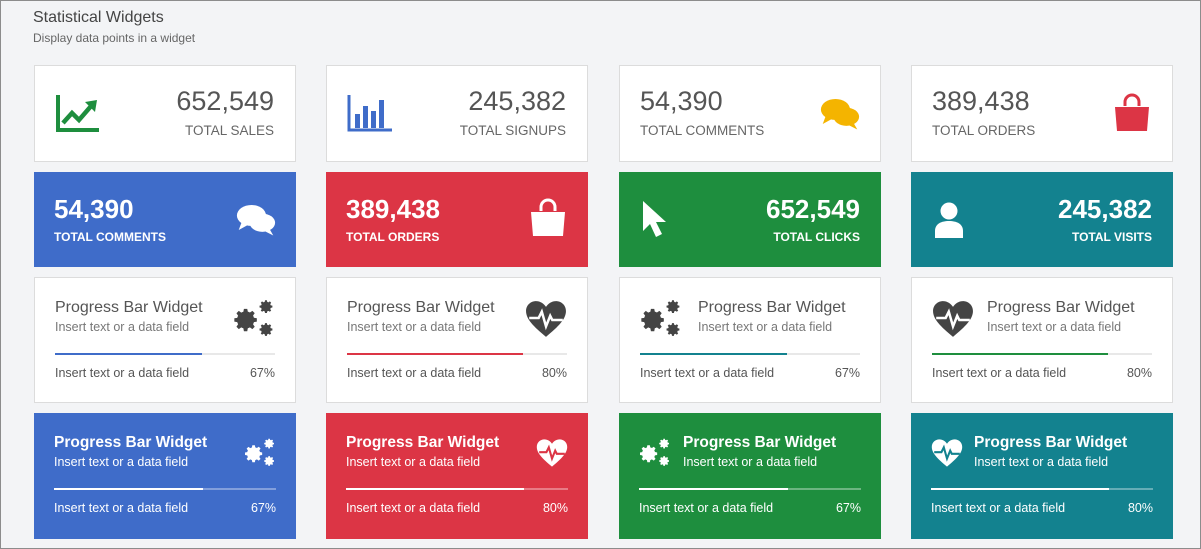  Describe the element at coordinates (77, 113) in the screenshot. I see `chart-line-icon` at that location.